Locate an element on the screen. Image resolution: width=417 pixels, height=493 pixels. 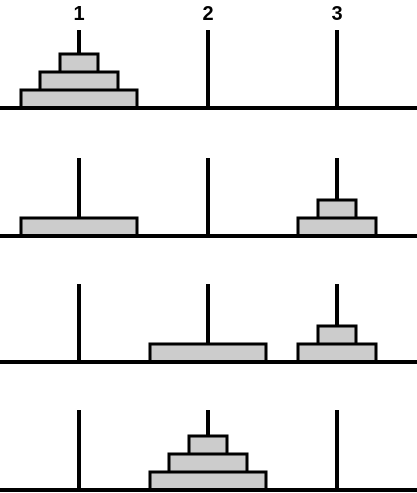
peg-labels: 1 2 3 is located at coordinates (207, 14).